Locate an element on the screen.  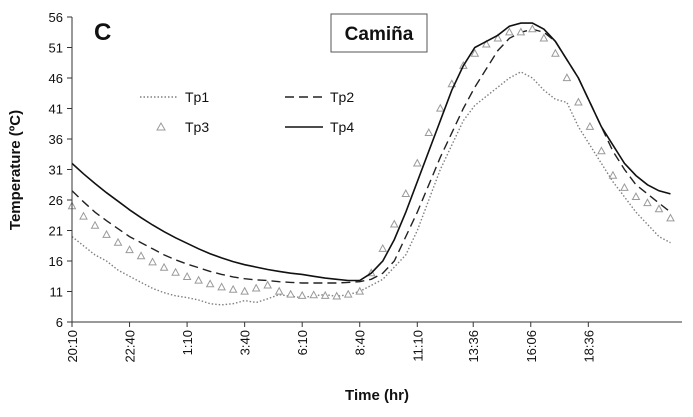
x-tick-label: 3:40 is located at coordinates (245, 342).